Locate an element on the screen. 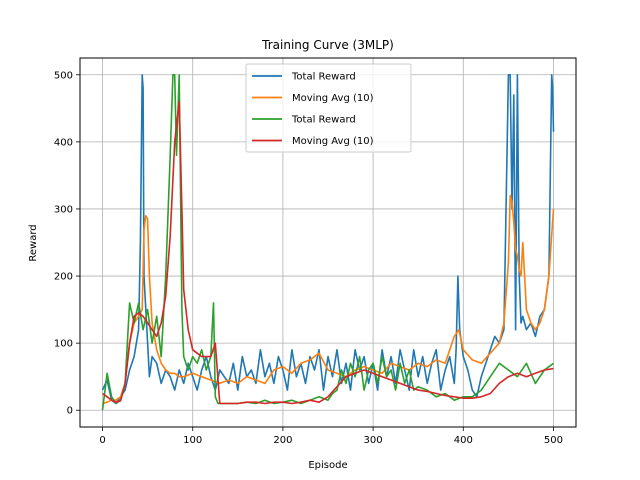 Image resolution: width=640 pixels, height=480 pixels. y-tick-label: 500 is located at coordinates (63, 75).